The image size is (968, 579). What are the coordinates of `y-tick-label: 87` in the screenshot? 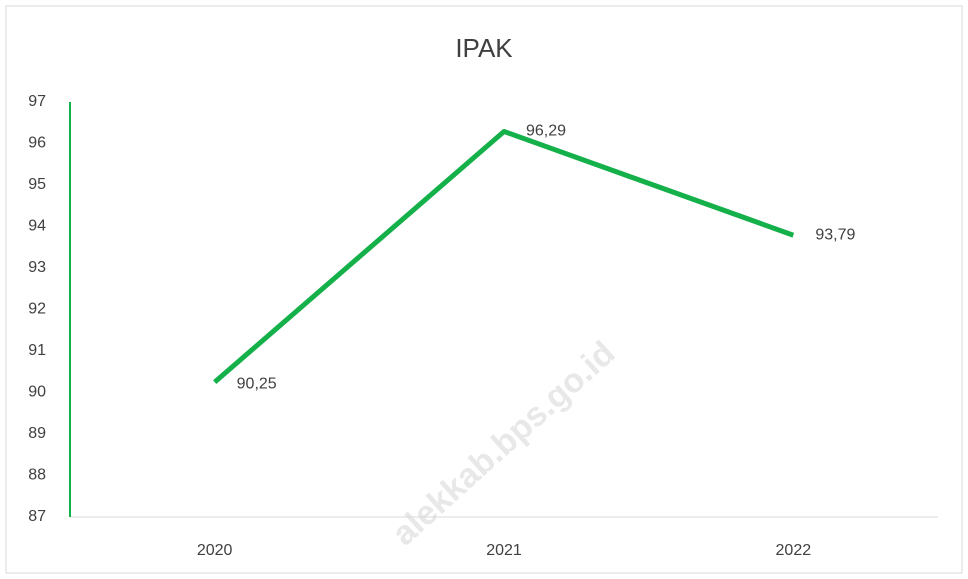 It's located at (37, 516).